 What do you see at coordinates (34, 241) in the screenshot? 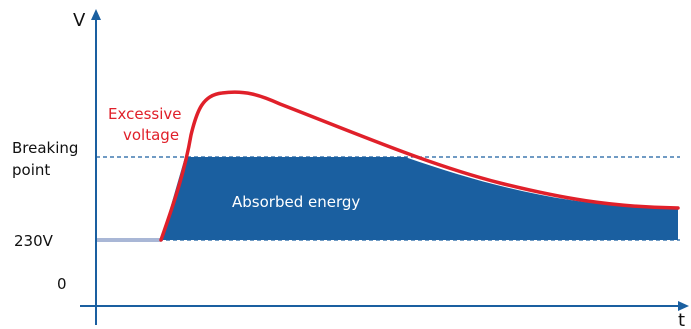
I see `nominal-voltage-label: 230V` at bounding box center [34, 241].